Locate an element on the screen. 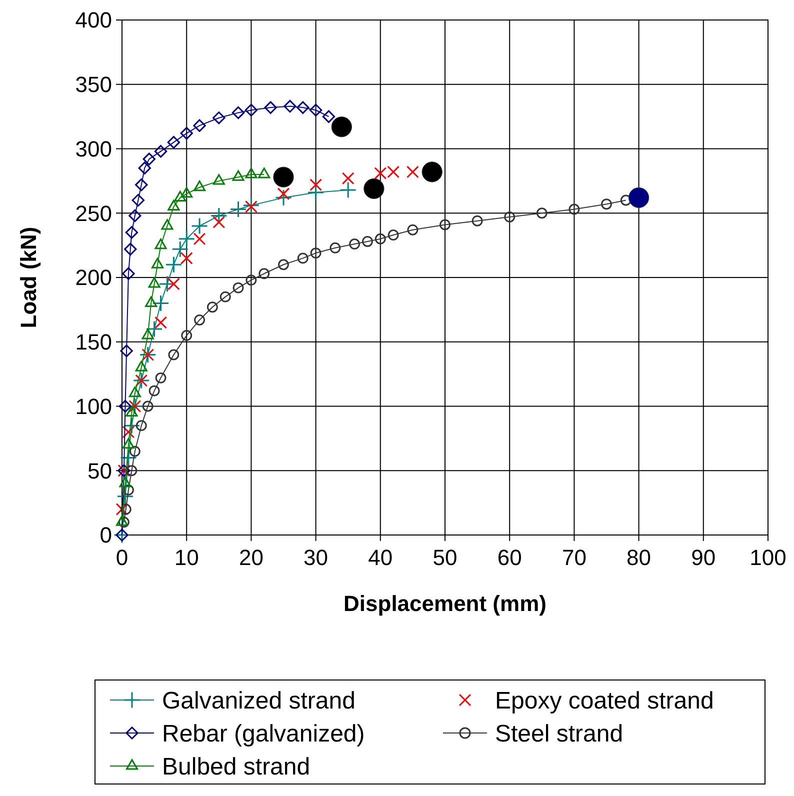 The width and height of the screenshot is (794, 796). x-tick-label: 100 is located at coordinates (768, 557).